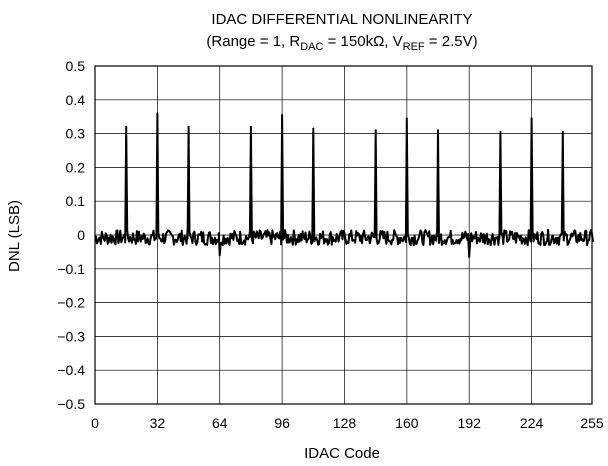  I want to click on chart-title-line1: IDAC DIFFERENTIAL NONLINEARITY, so click(341, 19).